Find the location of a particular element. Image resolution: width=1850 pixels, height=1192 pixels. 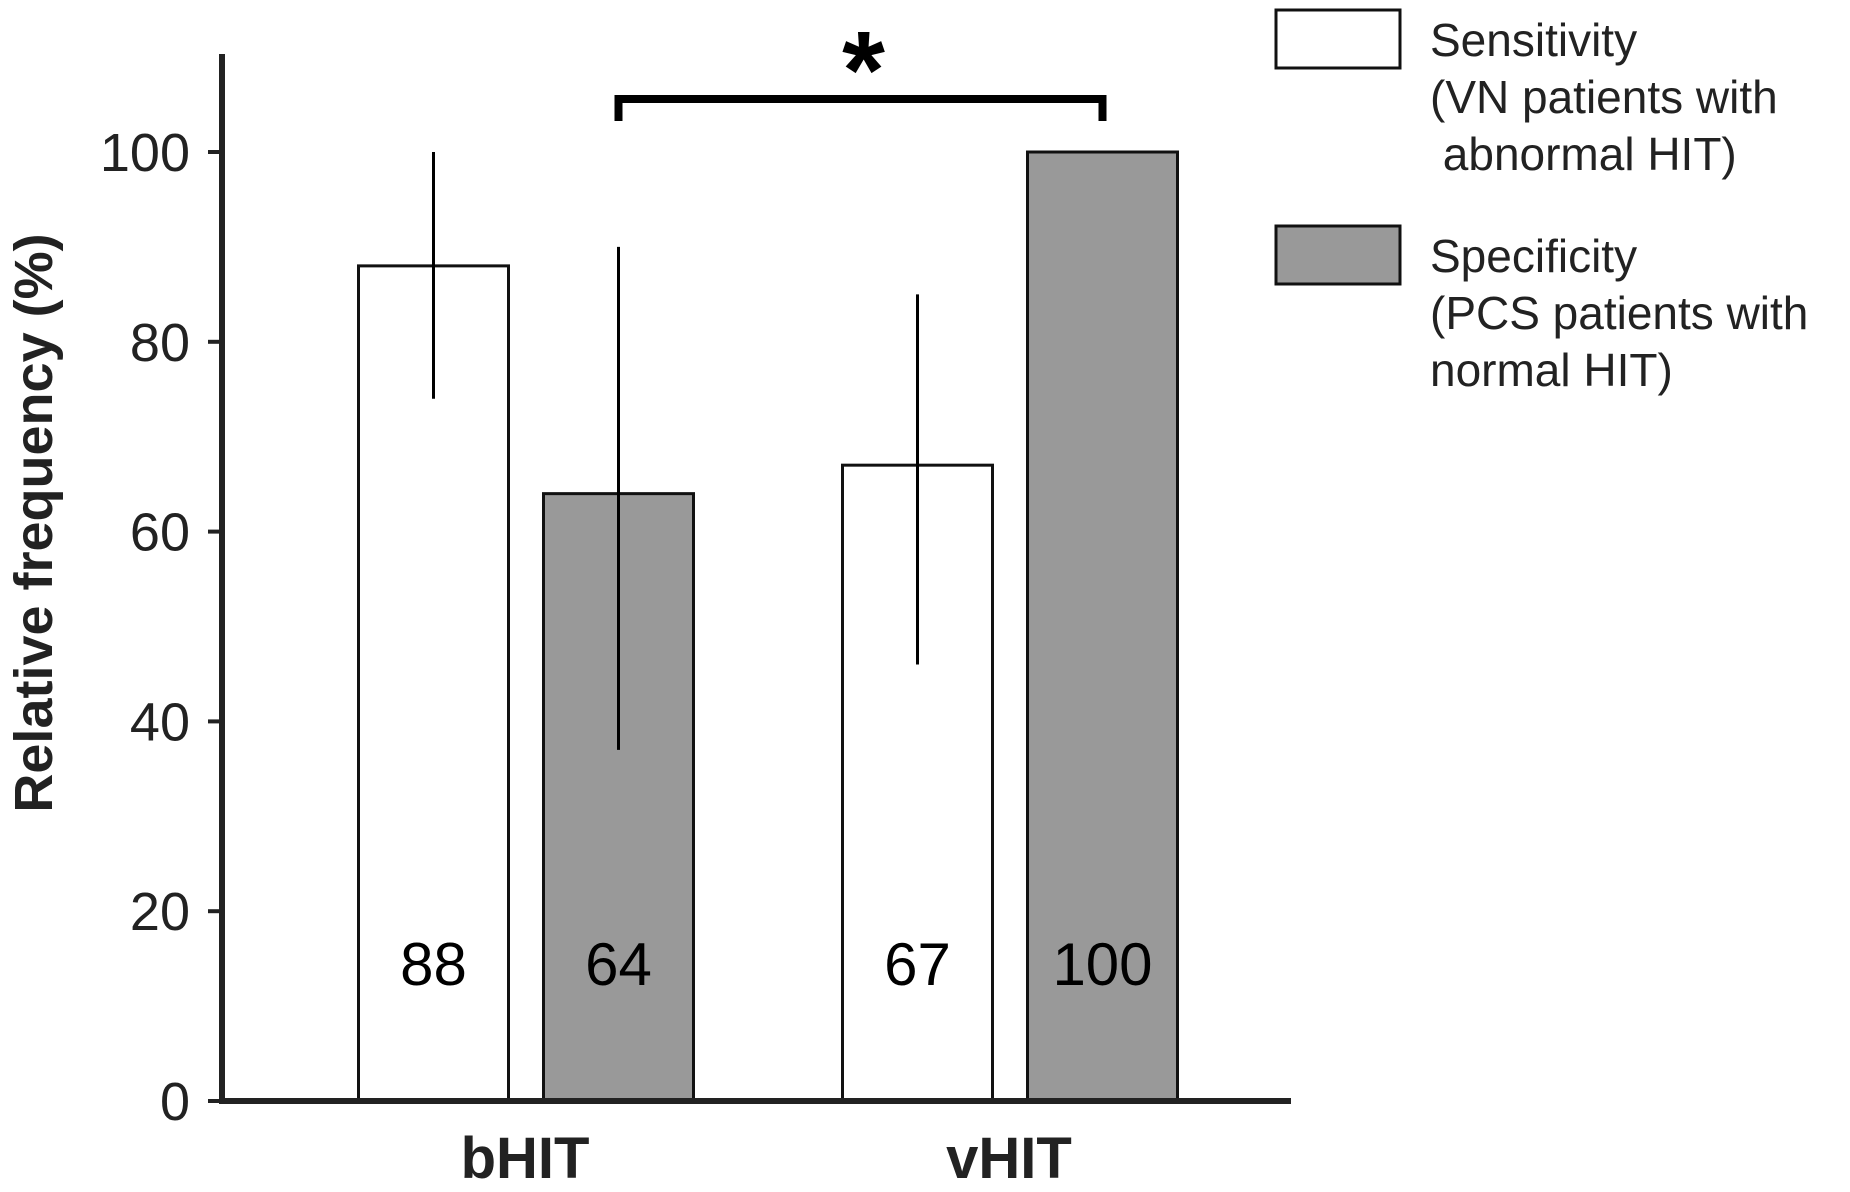

legend-label-specificity: Specificity (PCS patients with normal HIT) is located at coordinates (1619, 313).